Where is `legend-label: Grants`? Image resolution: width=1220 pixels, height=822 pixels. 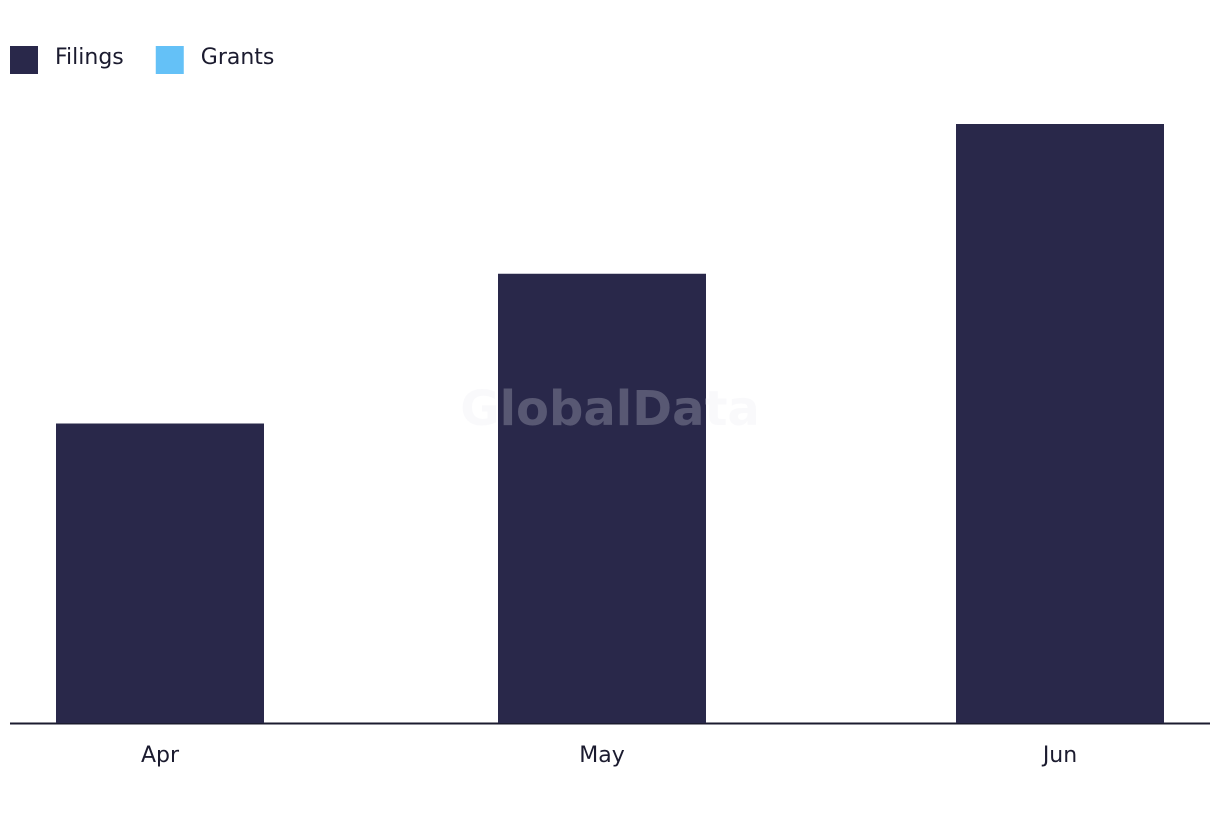 legend-label: Grants is located at coordinates (238, 57).